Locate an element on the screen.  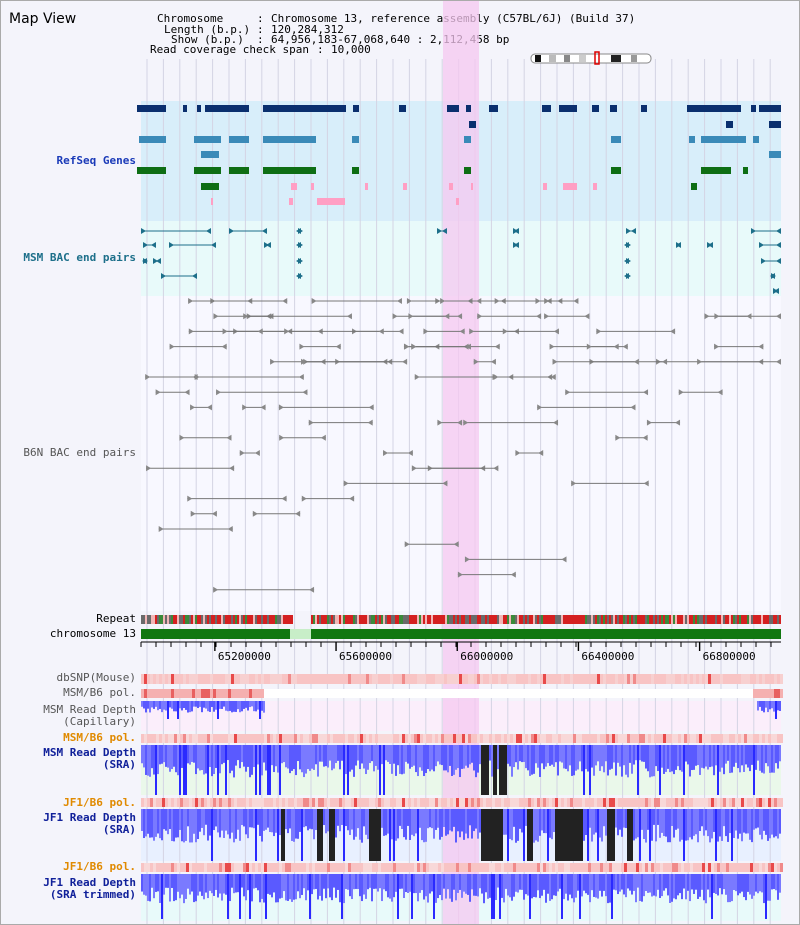
refseq-gene is located at coordinates (545, 186).